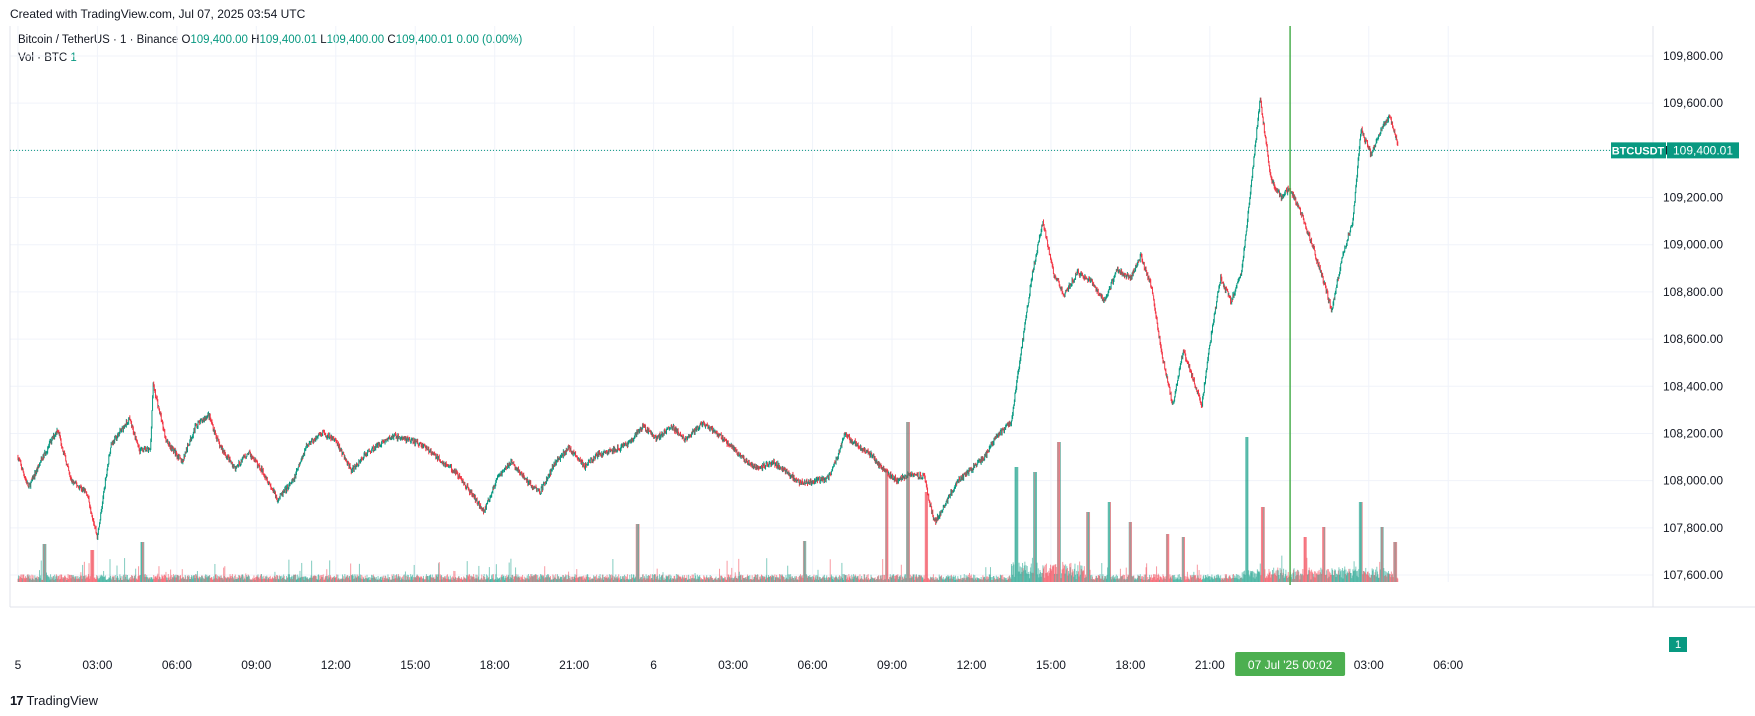  I want to click on tradingview-logo: 17 TradingView, so click(54, 700).